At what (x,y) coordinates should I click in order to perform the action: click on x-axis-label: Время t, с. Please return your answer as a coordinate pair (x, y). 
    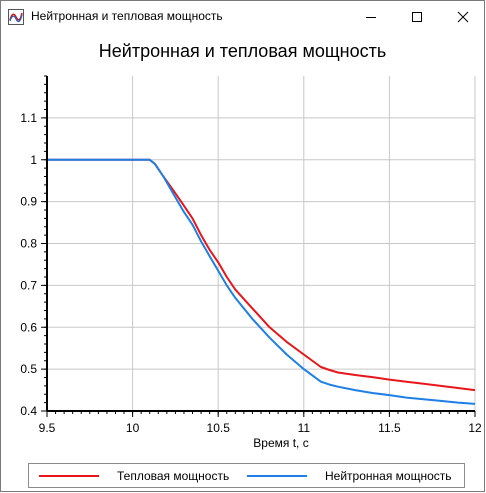
    Looking at the image, I should click on (280, 443).